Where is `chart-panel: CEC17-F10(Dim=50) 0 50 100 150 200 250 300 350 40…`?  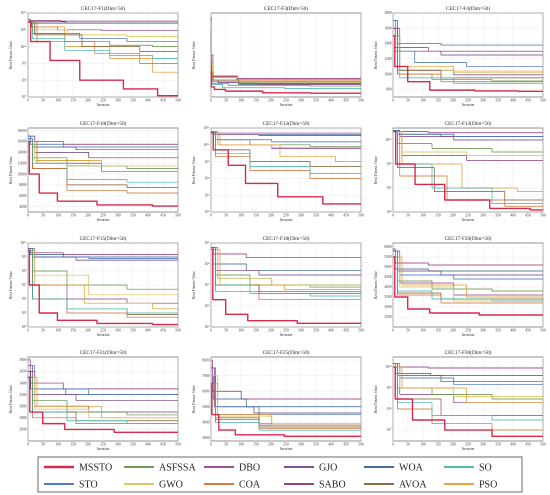
chart-panel: CEC17-F10(Dim=50) 0 50 100 150 200 250 300 350 40… is located at coordinates (95, 171).